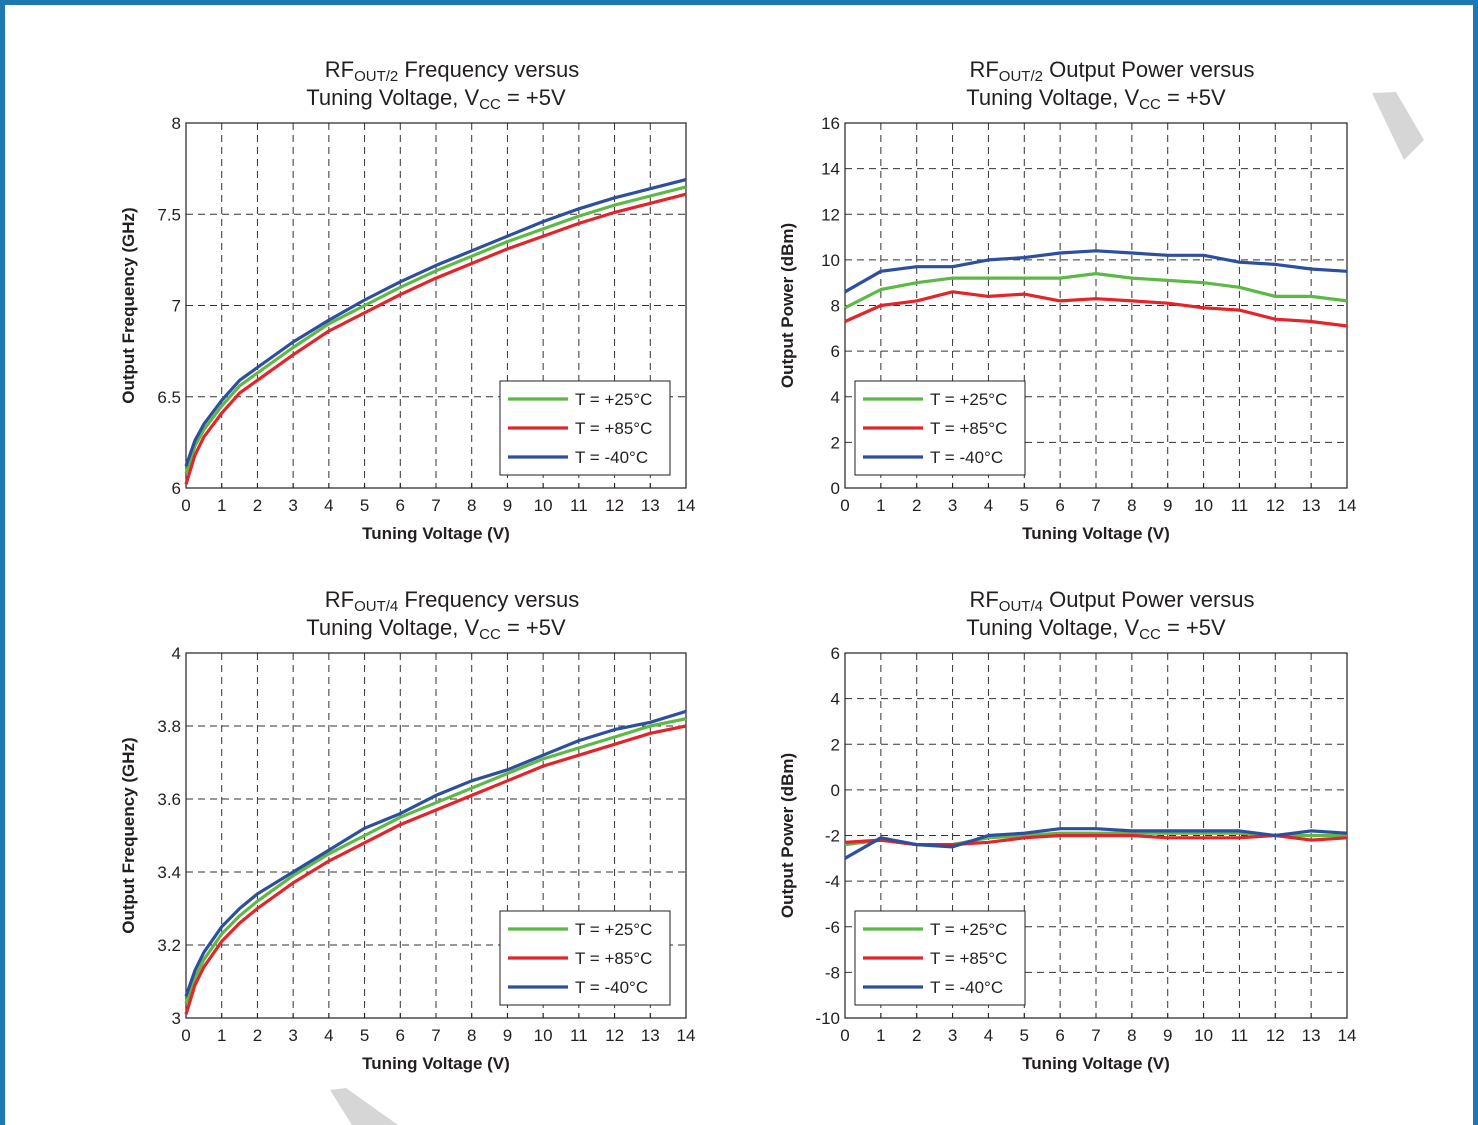  What do you see at coordinates (169, 726) in the screenshot?
I see `y-tick-label: 3.8` at bounding box center [169, 726].